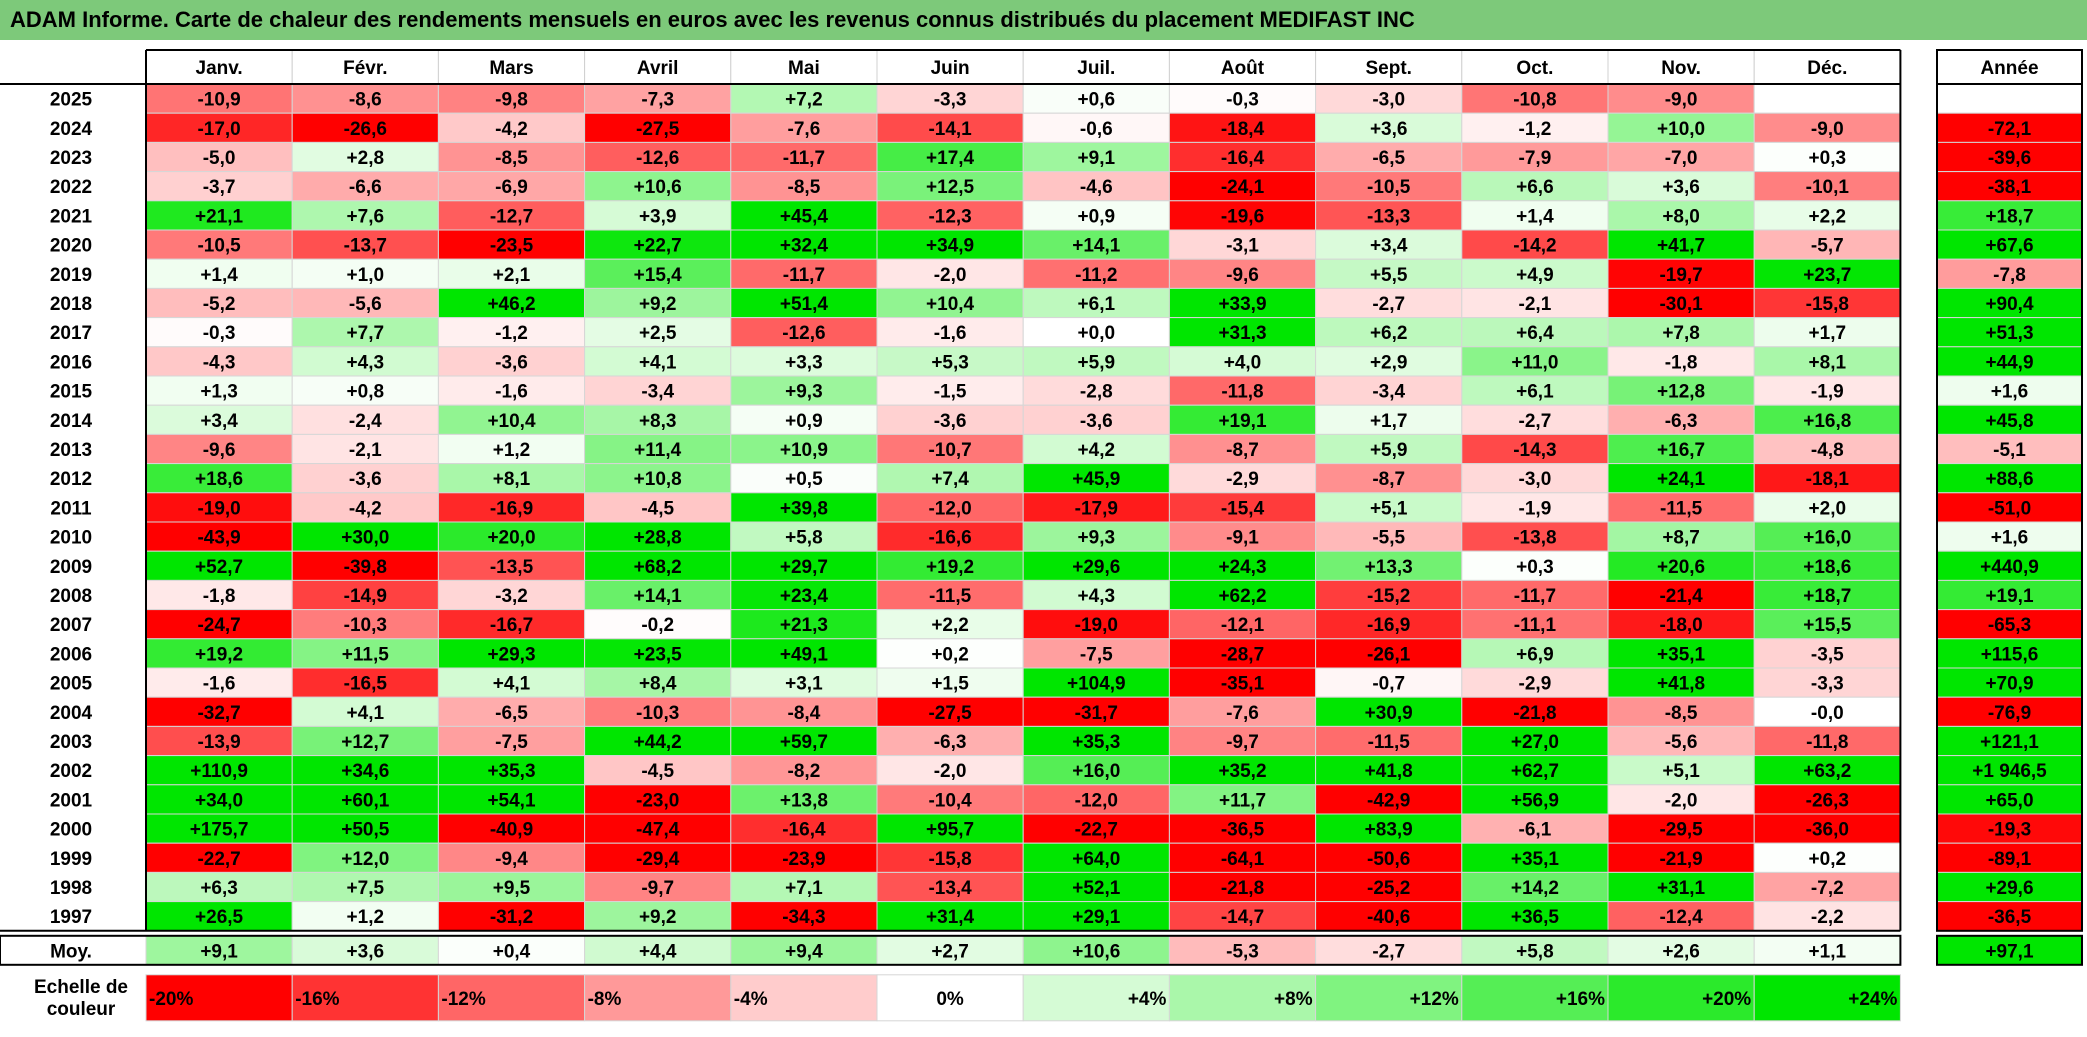 This screenshot has width=2087, height=1037. I want to click on heatmap-cell-value: -1,2, so click(1535, 129).